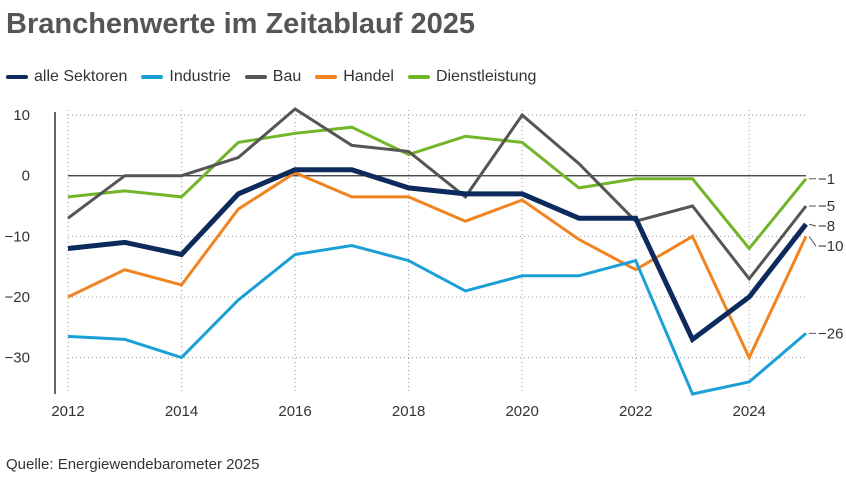 This screenshot has width=846, height=480. I want to click on x-tick-label: 2024, so click(749, 411).